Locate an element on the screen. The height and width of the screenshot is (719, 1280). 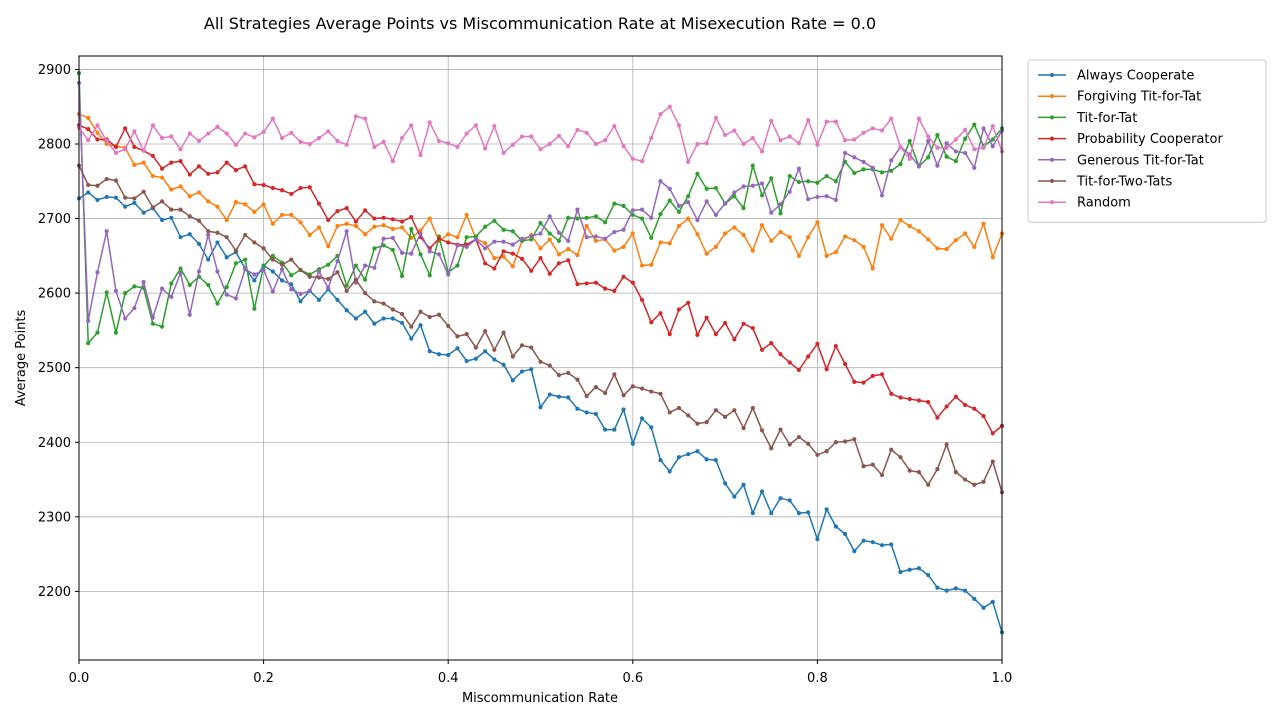
y-axis-label: Average Points is located at coordinates (21, 357).